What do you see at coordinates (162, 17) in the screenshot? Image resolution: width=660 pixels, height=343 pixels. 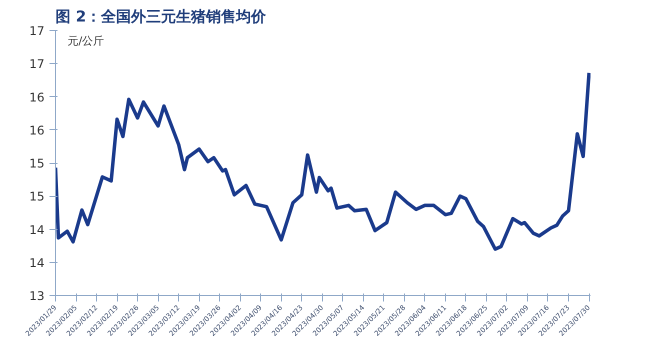 I see `chart-title: 图 2：全国外三元生猪销售均价` at bounding box center [162, 17].